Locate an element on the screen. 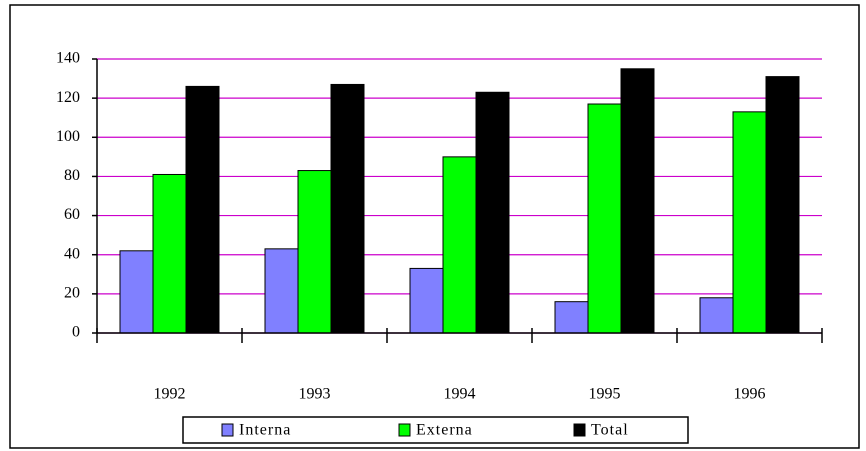  x-tick-label: 1993 is located at coordinates (315, 394).